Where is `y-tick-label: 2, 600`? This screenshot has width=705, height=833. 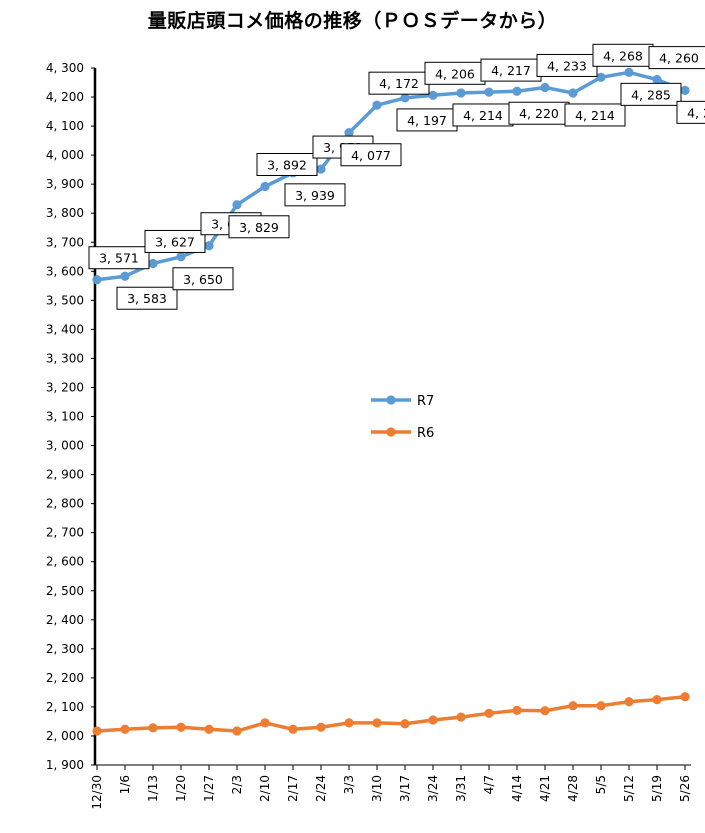
y-tick-label: 2, 600 is located at coordinates (65, 562).